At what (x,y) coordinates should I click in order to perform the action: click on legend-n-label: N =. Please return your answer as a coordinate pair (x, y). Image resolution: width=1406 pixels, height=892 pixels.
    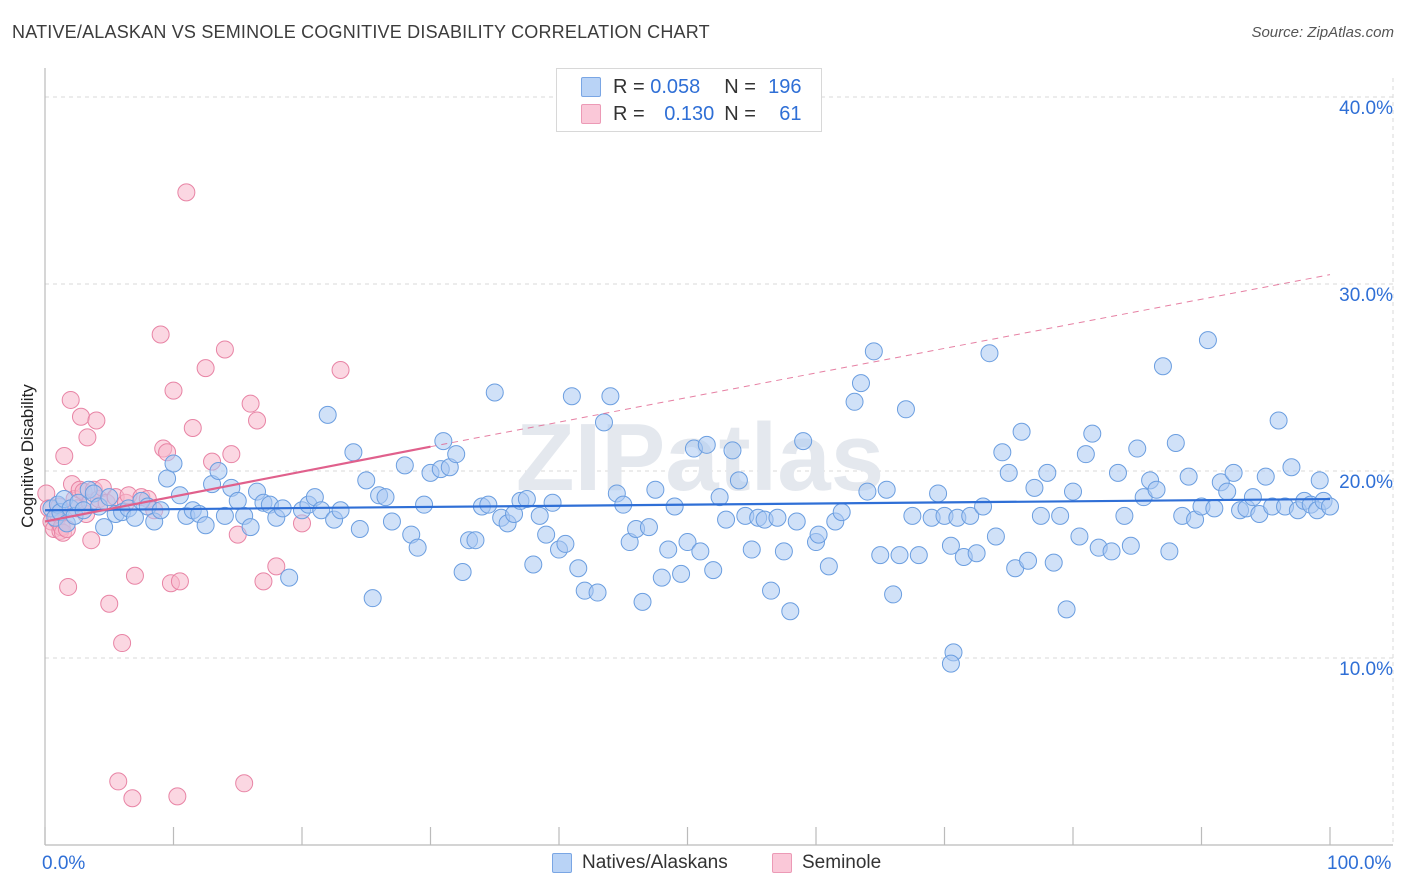
    Looking at the image, I should click on (740, 113).